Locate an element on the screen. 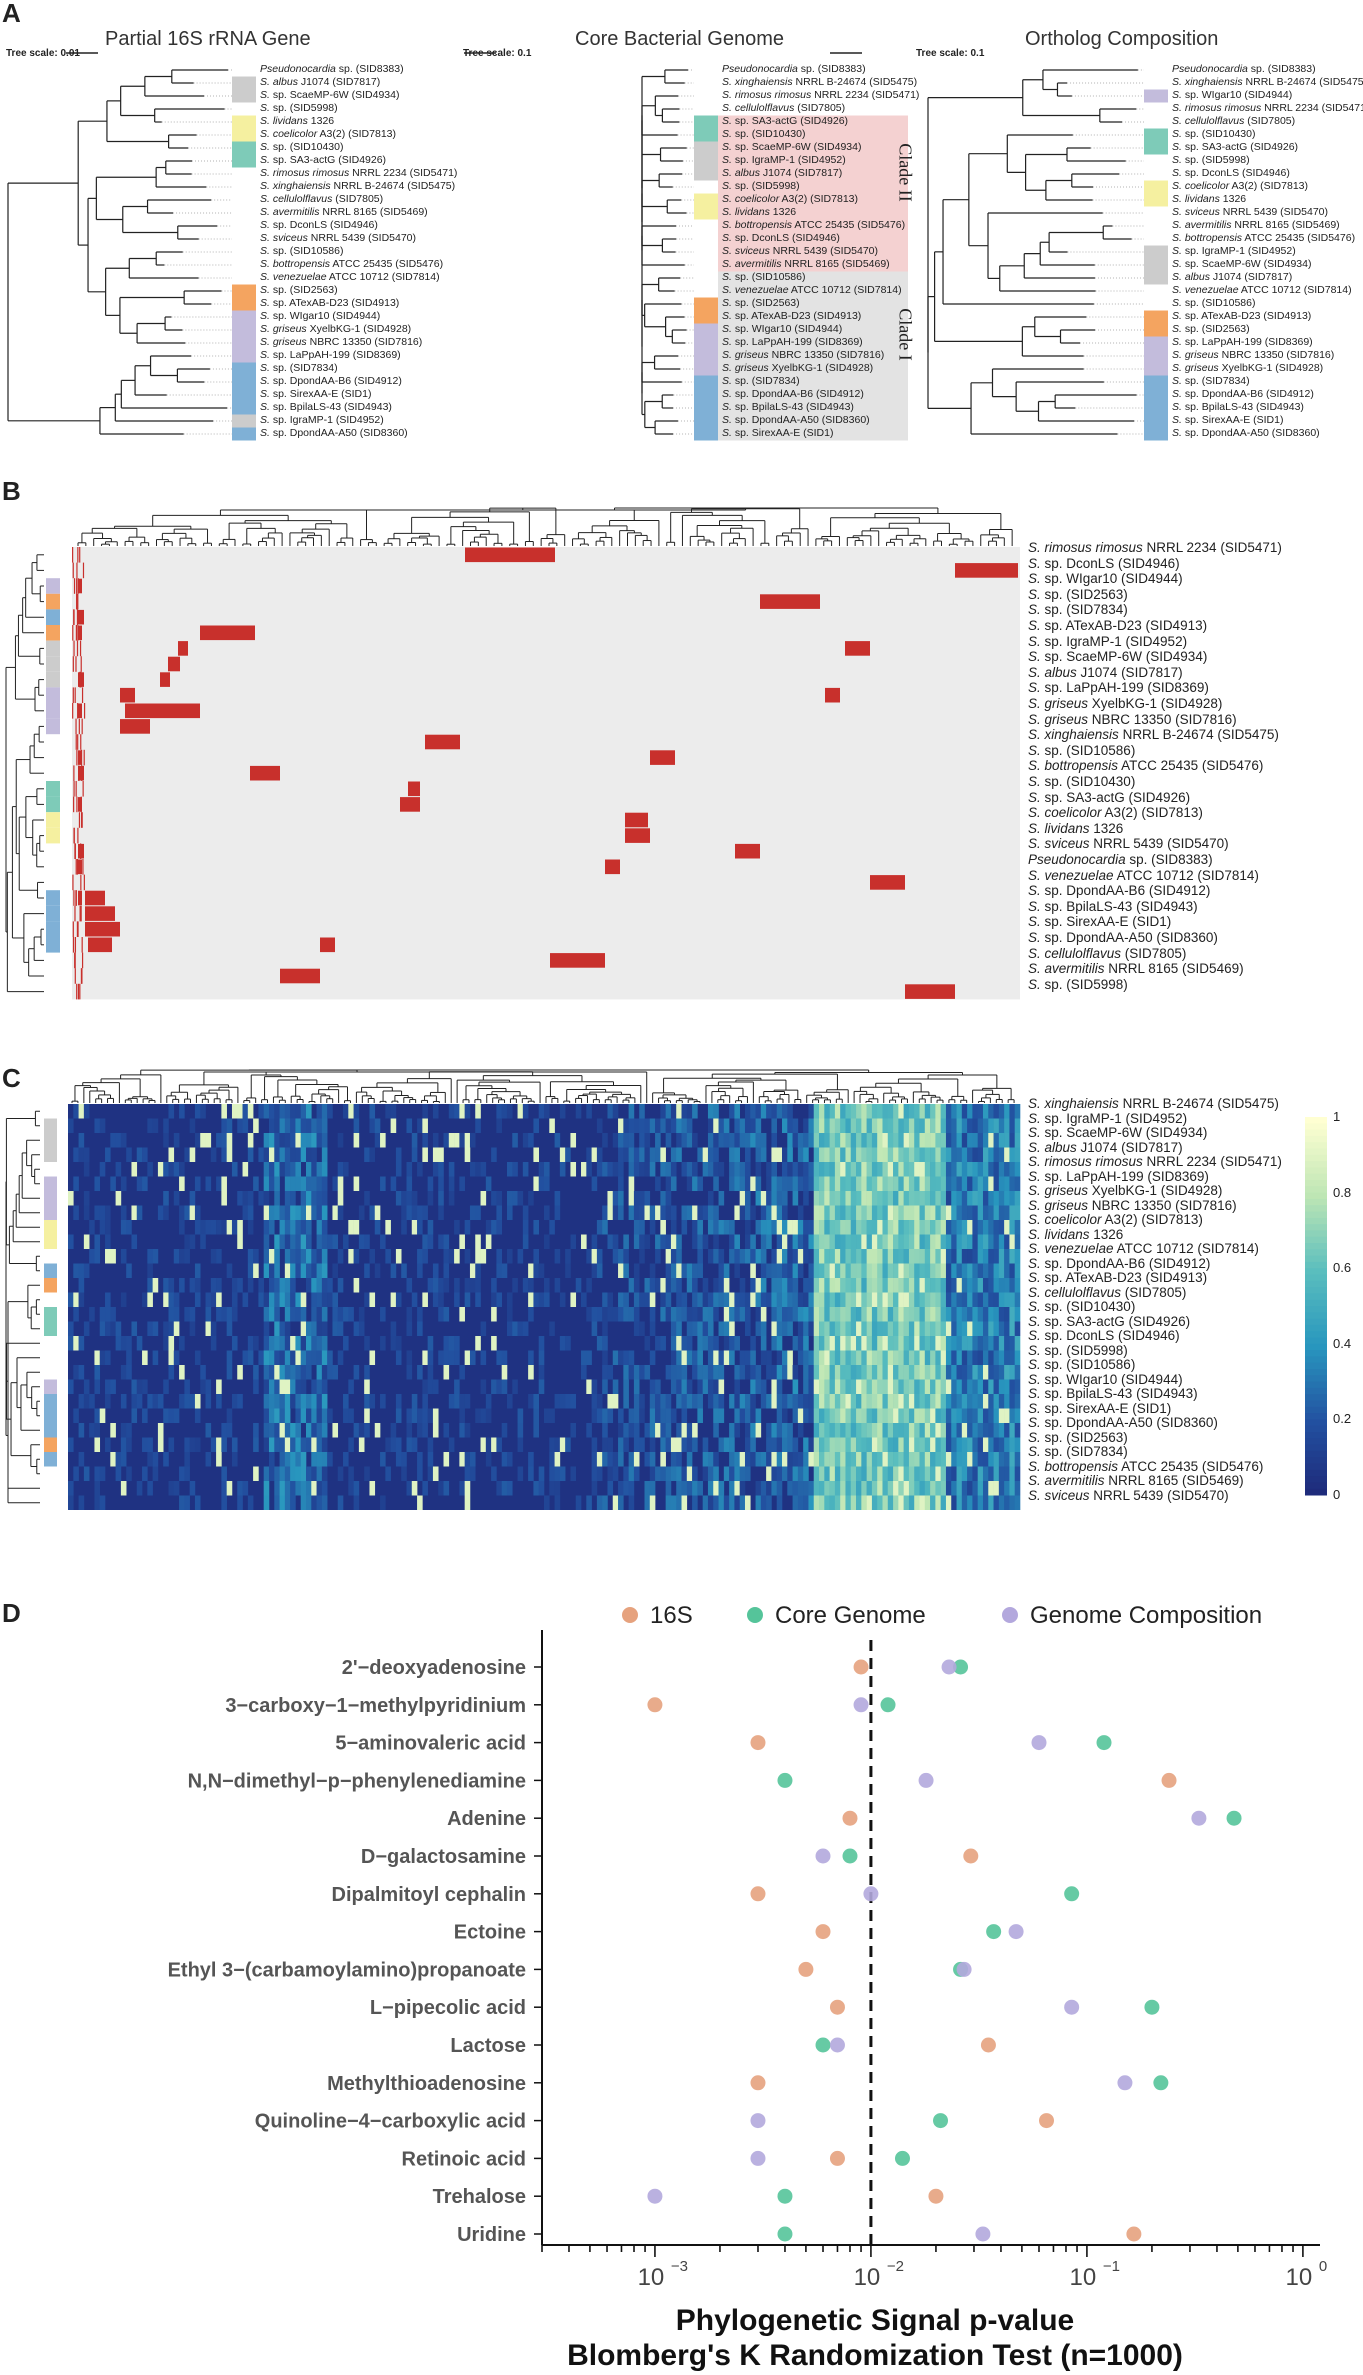 Image resolution: width=1363 pixels, height=2375 pixels. row-color-strip is located at coordinates (53, 617).